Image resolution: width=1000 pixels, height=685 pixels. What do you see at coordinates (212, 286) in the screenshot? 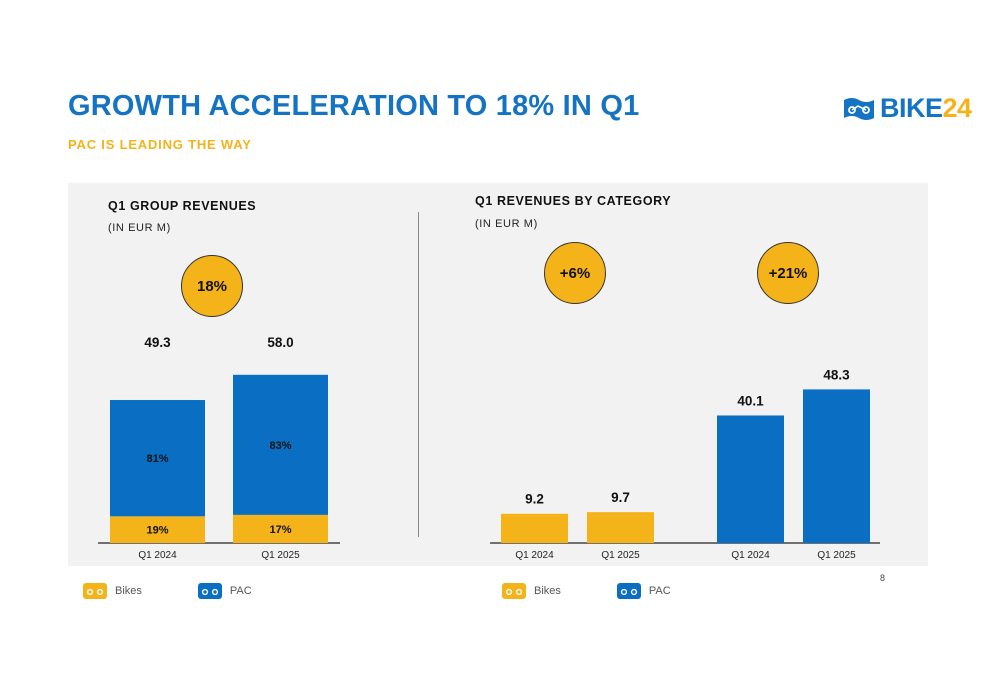
I see `group-growth-bubble: 18%` at bounding box center [212, 286].